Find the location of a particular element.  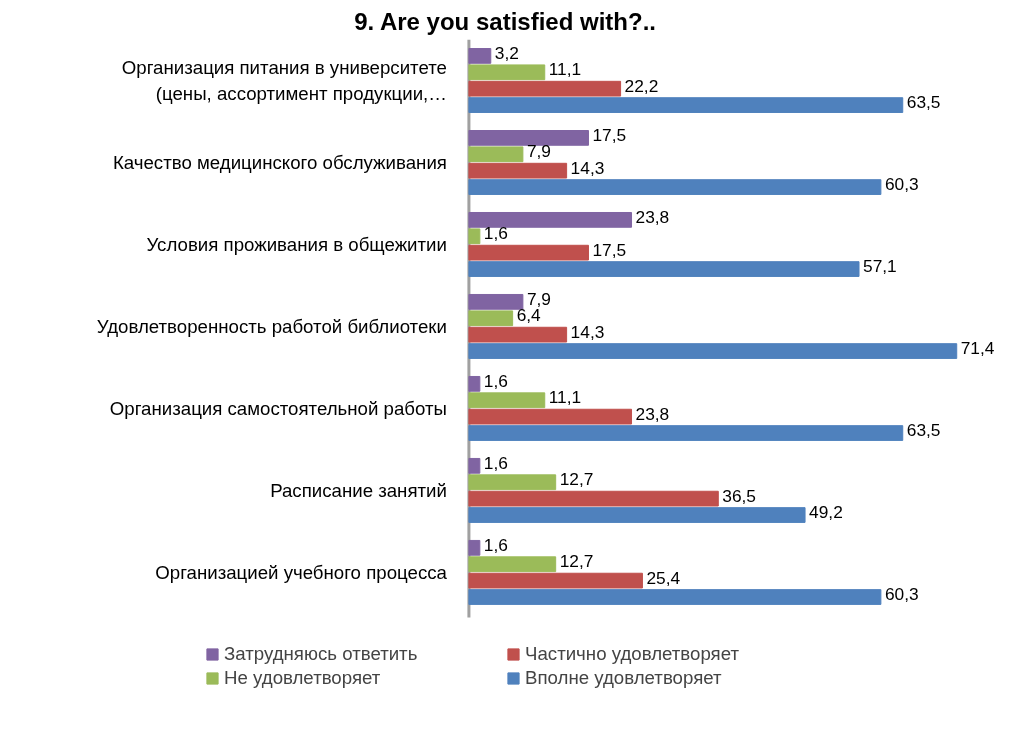

data-label: 3,2 is located at coordinates (506, 52).